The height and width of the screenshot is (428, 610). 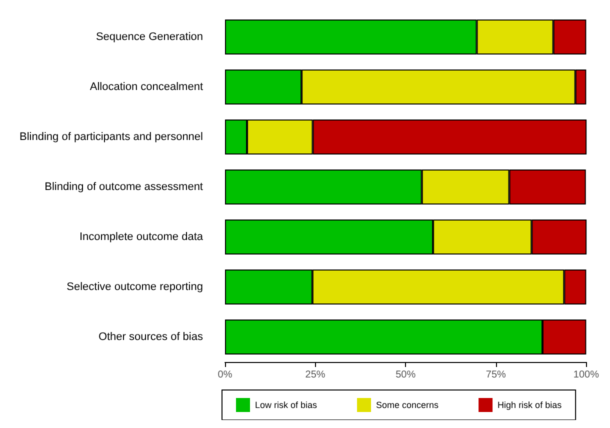 What do you see at coordinates (225, 375) in the screenshot?
I see `x-tick-label: 0%` at bounding box center [225, 375].